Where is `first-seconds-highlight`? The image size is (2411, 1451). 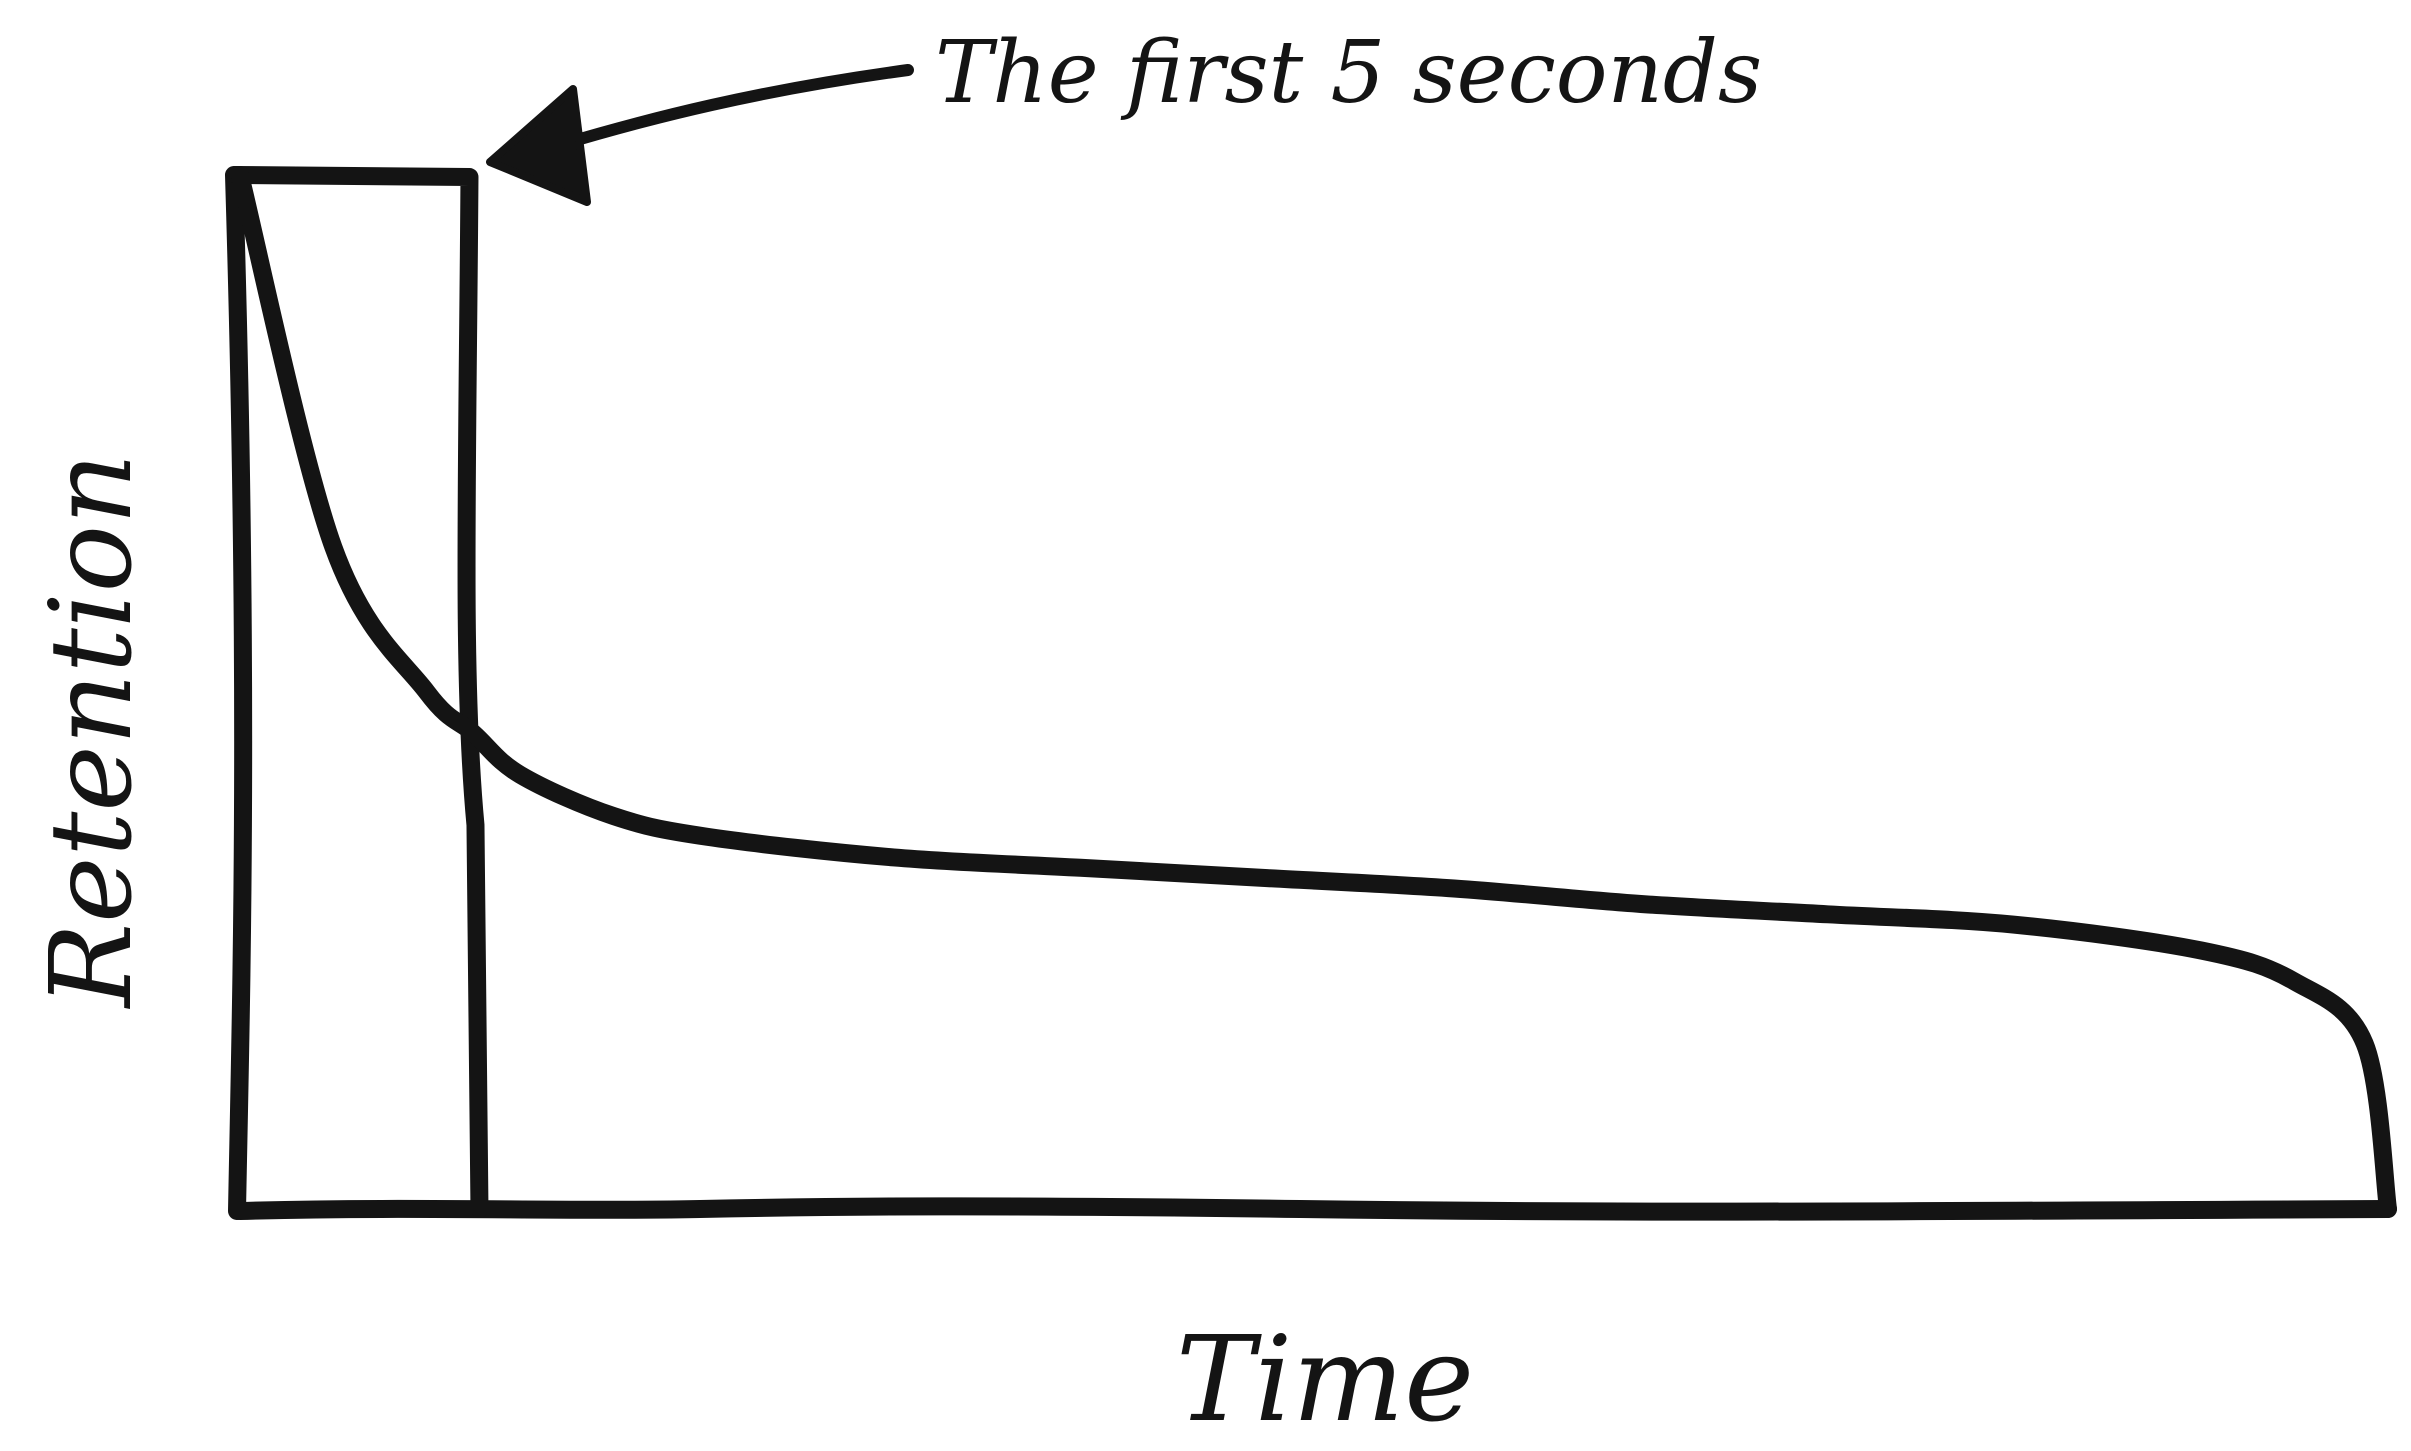
first-seconds-highlight is located at coordinates (358, 692).